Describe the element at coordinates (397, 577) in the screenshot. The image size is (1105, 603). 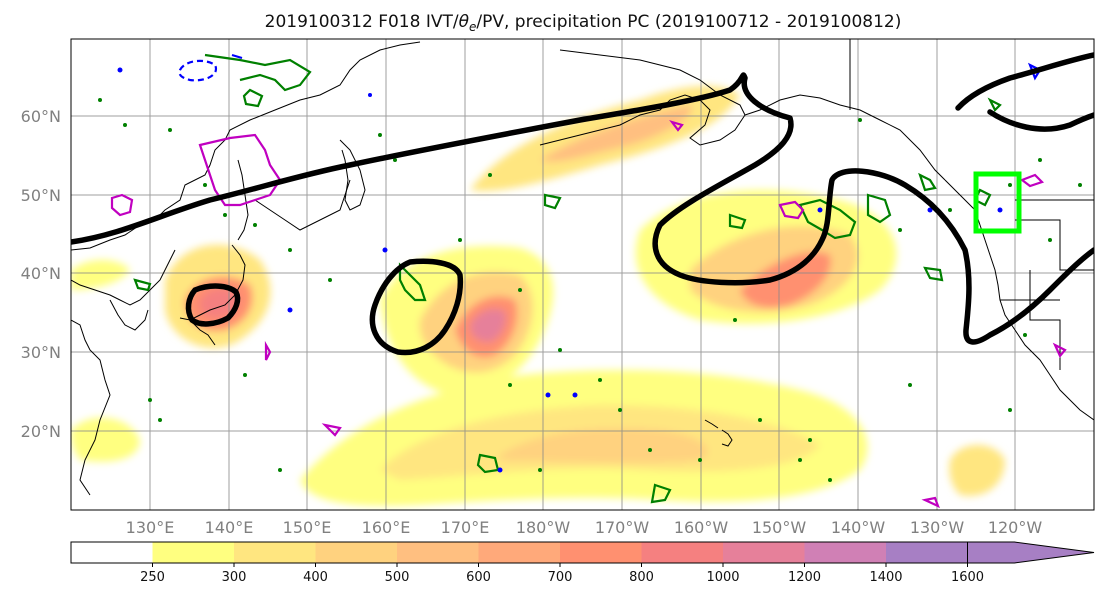
I see `colorbar-tick-label: 500` at that location.